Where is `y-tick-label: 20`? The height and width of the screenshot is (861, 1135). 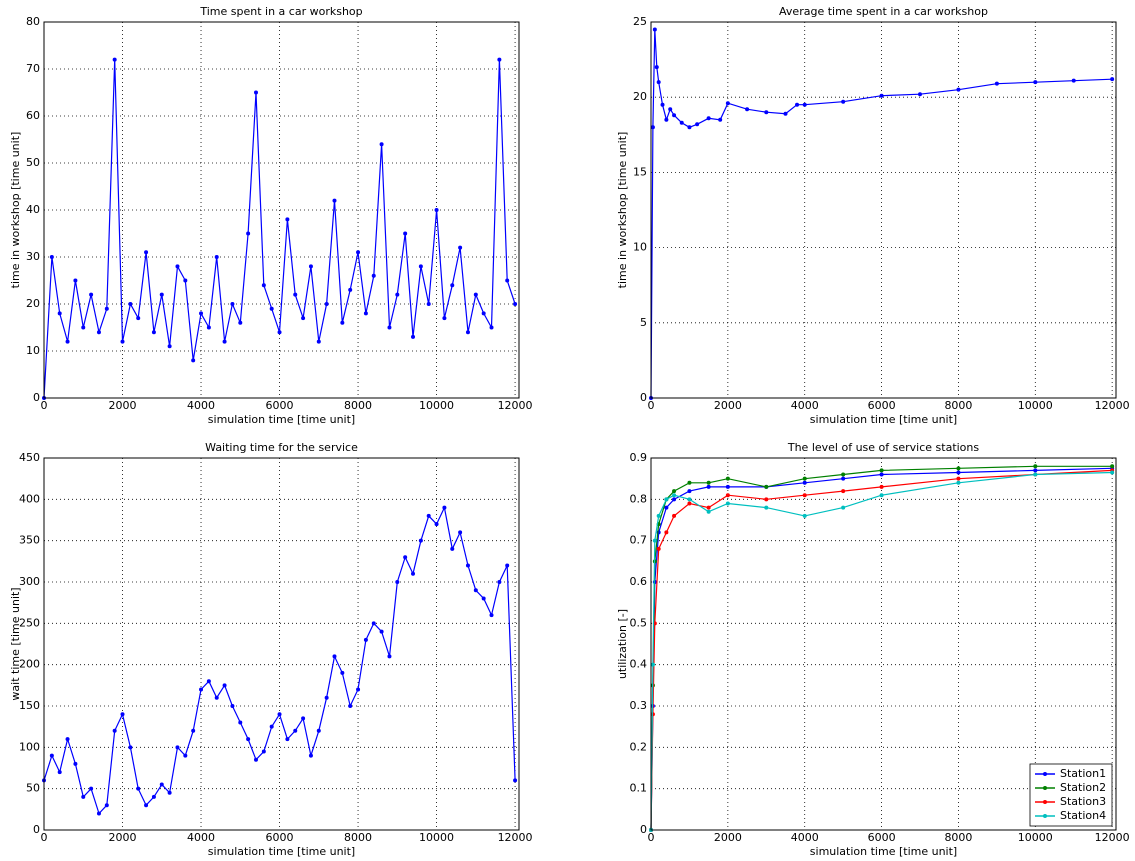
y-tick-label: 20 is located at coordinates (640, 96).